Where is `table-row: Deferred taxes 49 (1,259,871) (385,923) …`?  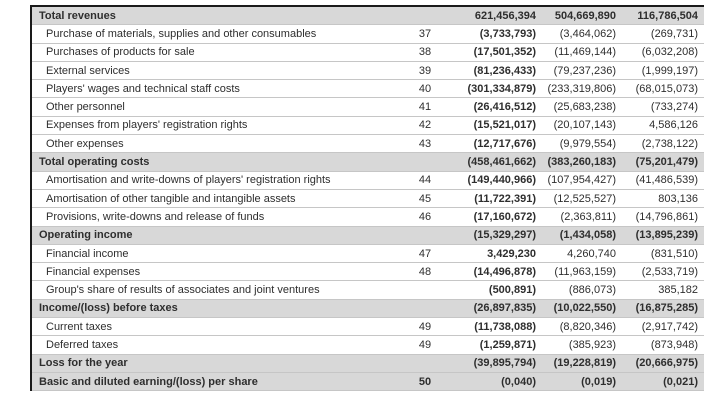
table-row: Deferred taxes 49 (1,259,871) (385,923) … is located at coordinates (368, 345).